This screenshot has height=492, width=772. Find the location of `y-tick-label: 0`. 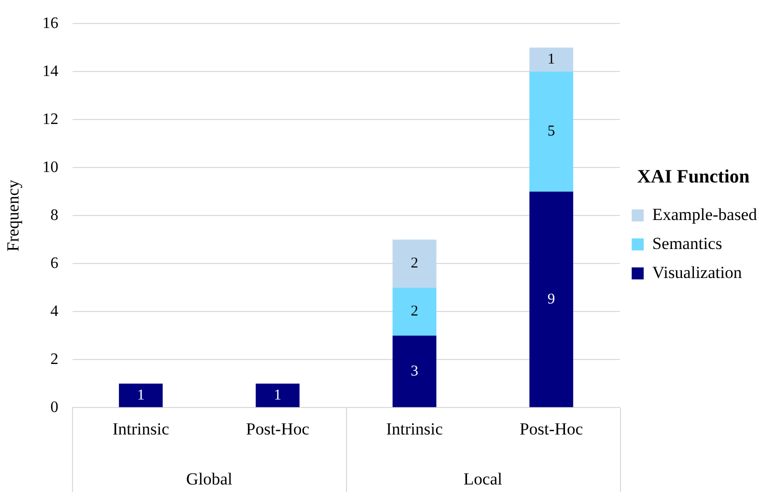

y-tick-label: 0 is located at coordinates (54, 407).